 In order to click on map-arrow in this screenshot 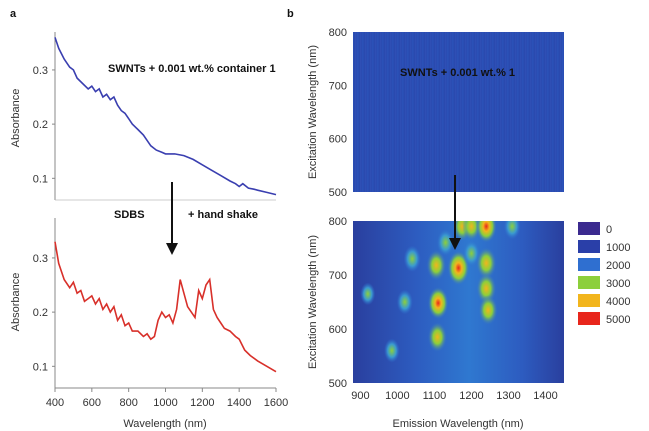, I will do `click(455, 212)`.